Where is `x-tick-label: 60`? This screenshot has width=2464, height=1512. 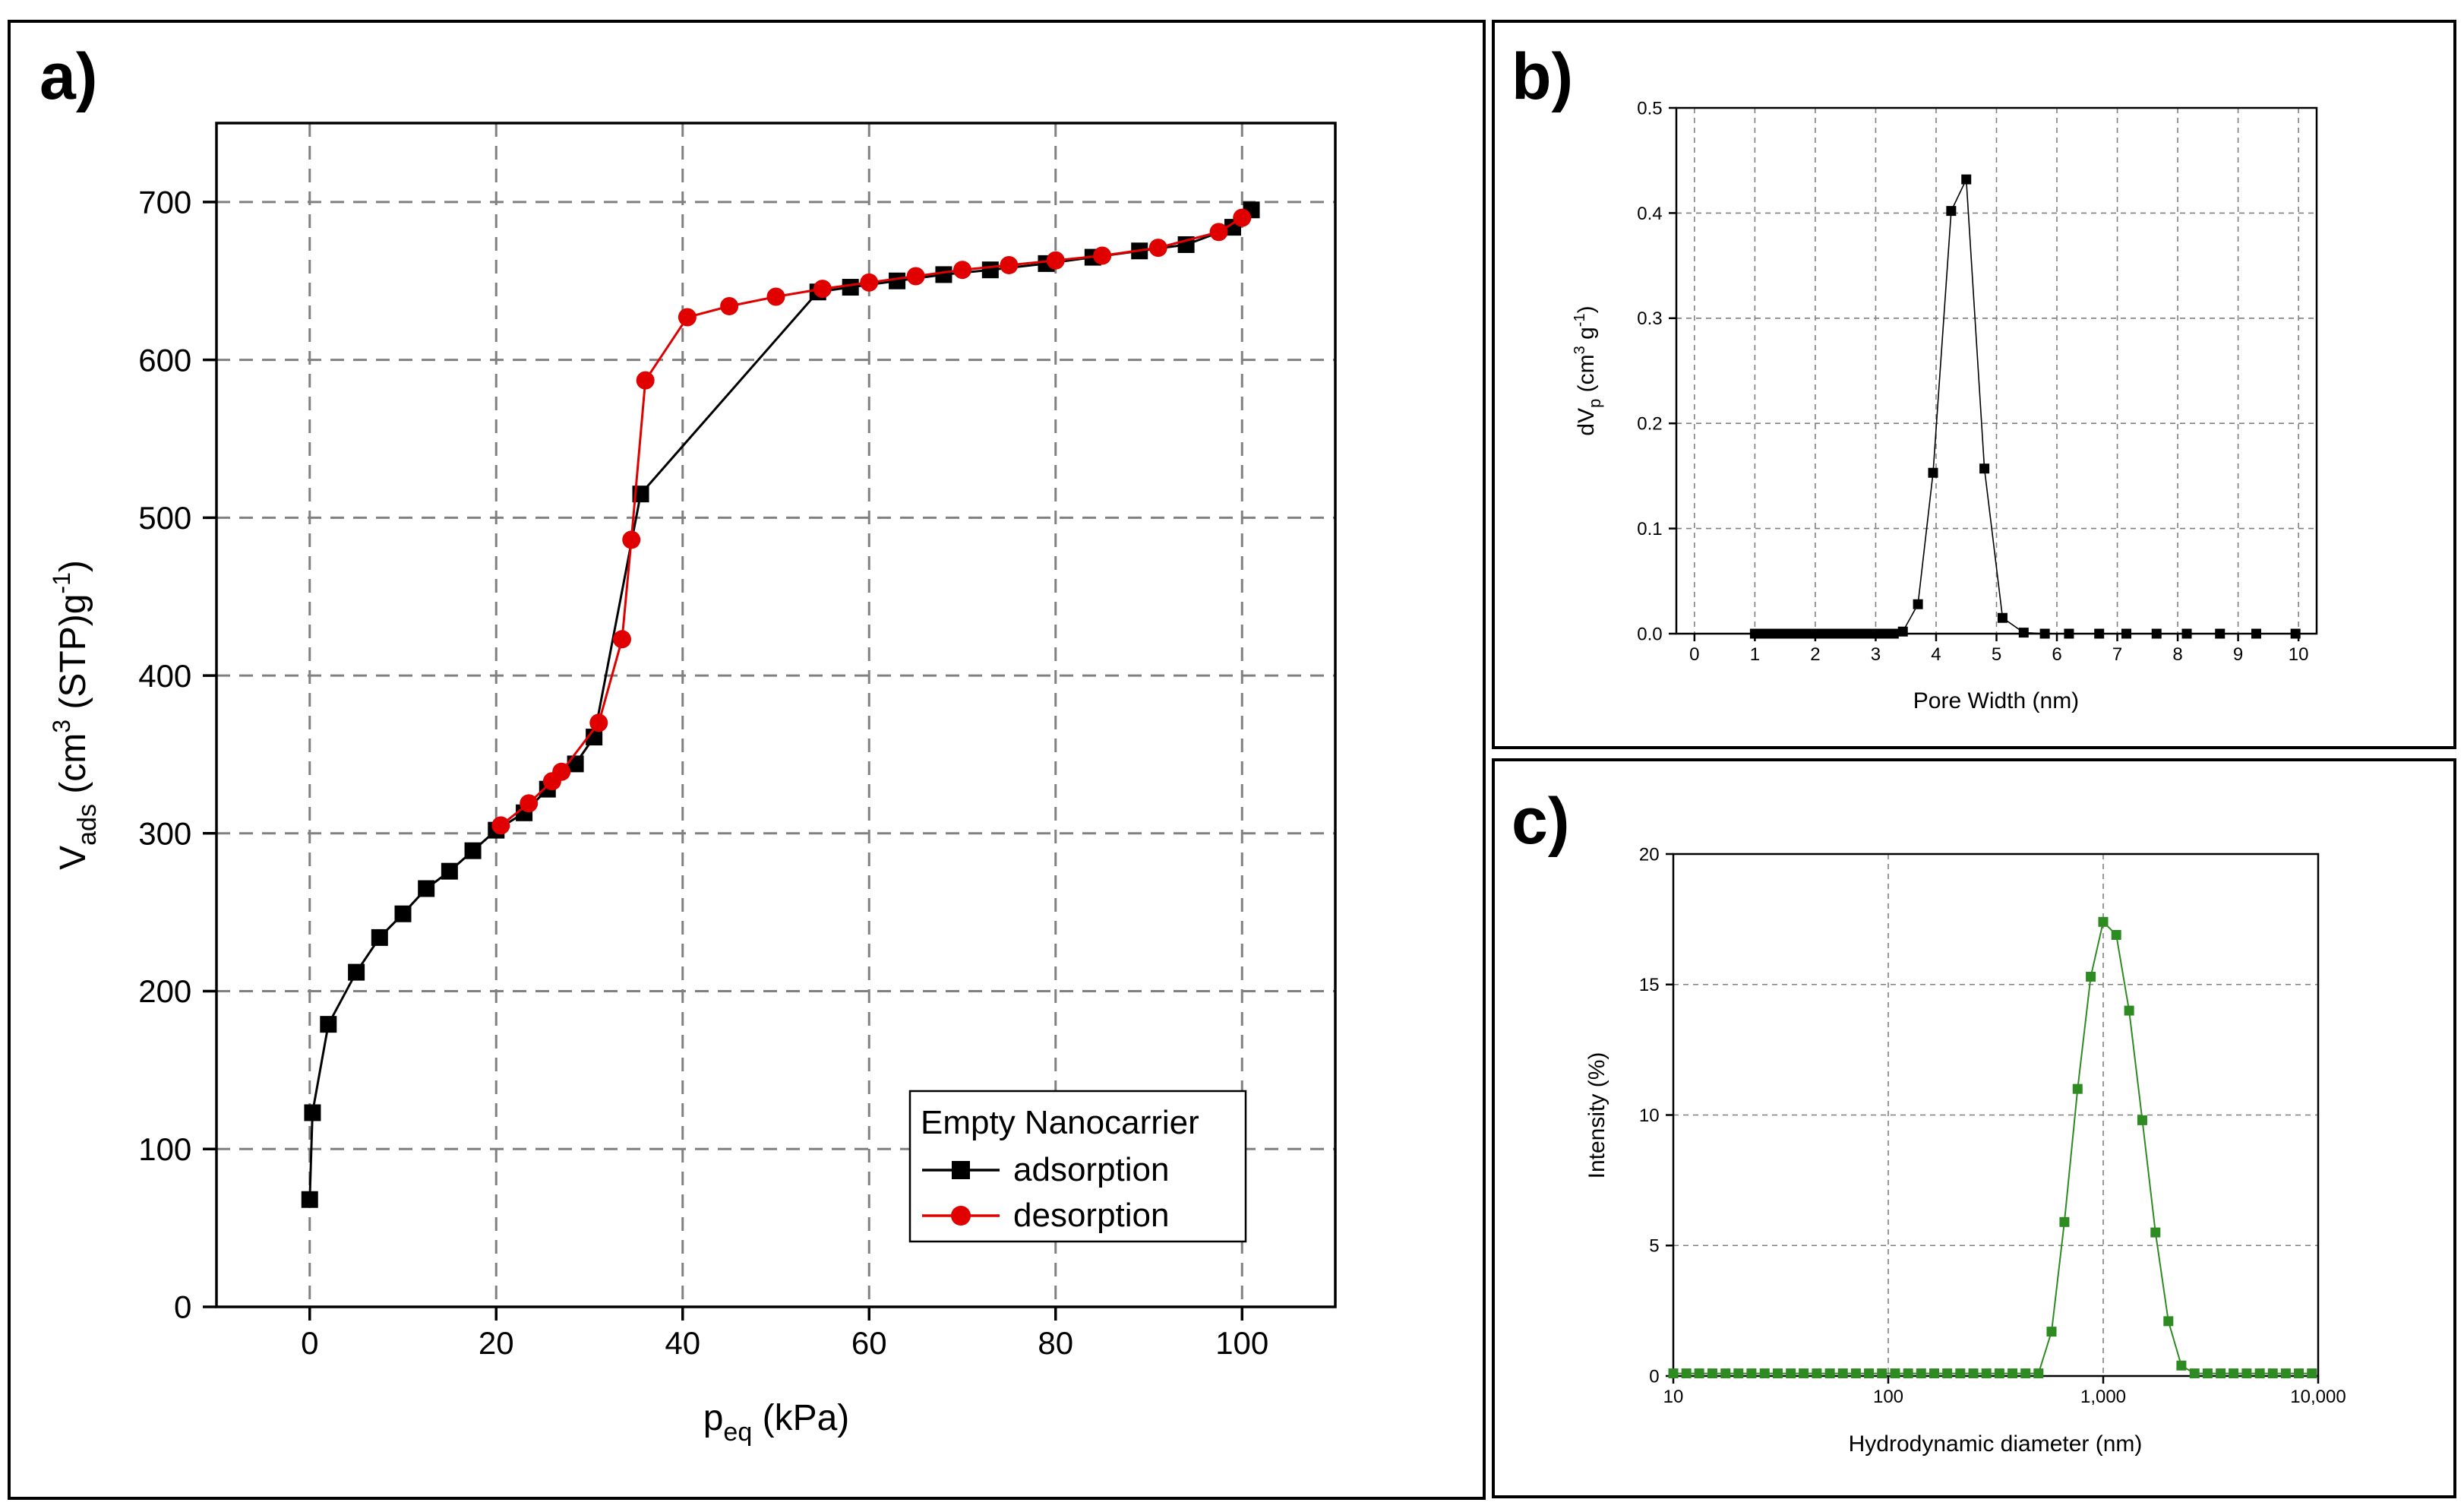
x-tick-label: 60 is located at coordinates (869, 1343).